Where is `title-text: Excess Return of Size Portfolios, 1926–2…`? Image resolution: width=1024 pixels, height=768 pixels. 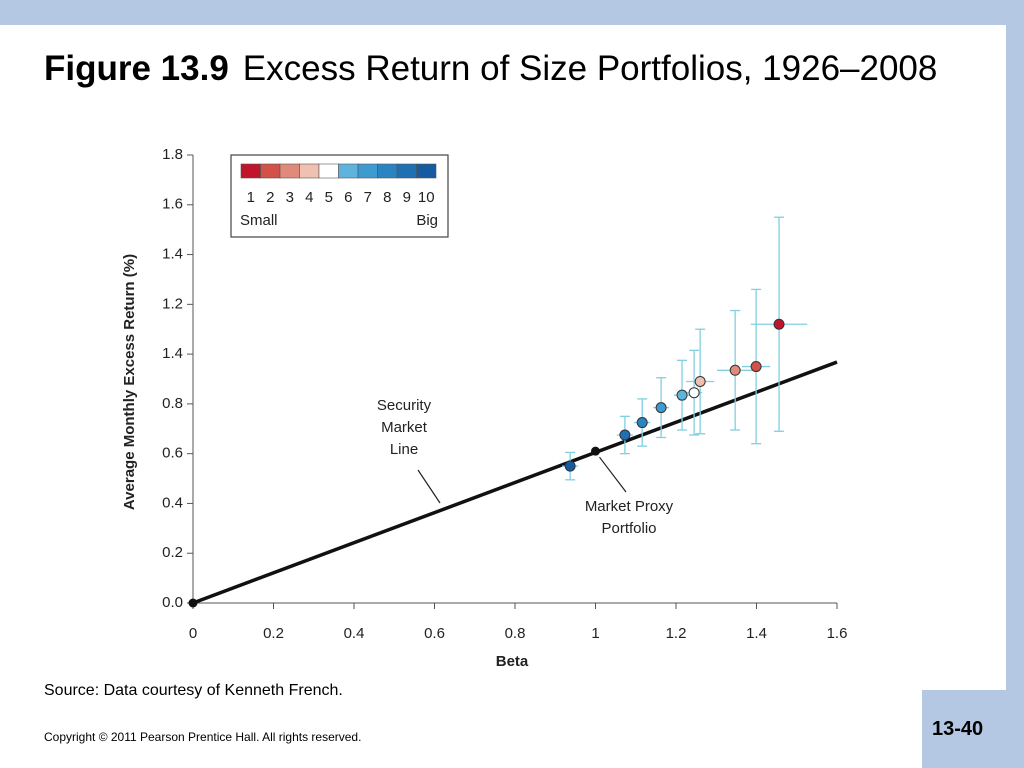 title-text: Excess Return of Size Portfolios, 1926–2… is located at coordinates (590, 68).